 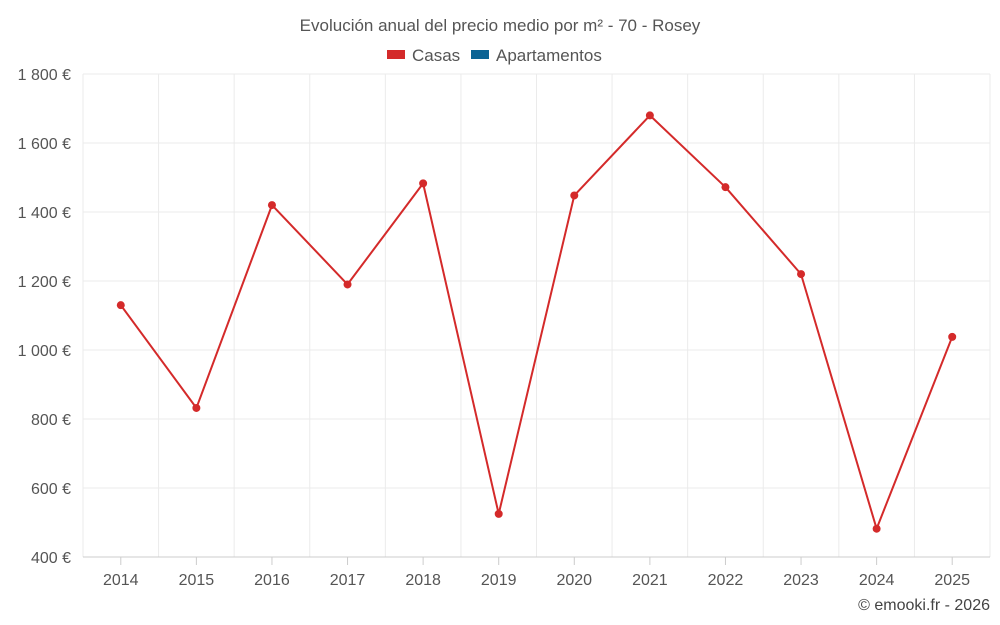 I want to click on y-tick-label: 1 400 €, so click(x=44, y=213).